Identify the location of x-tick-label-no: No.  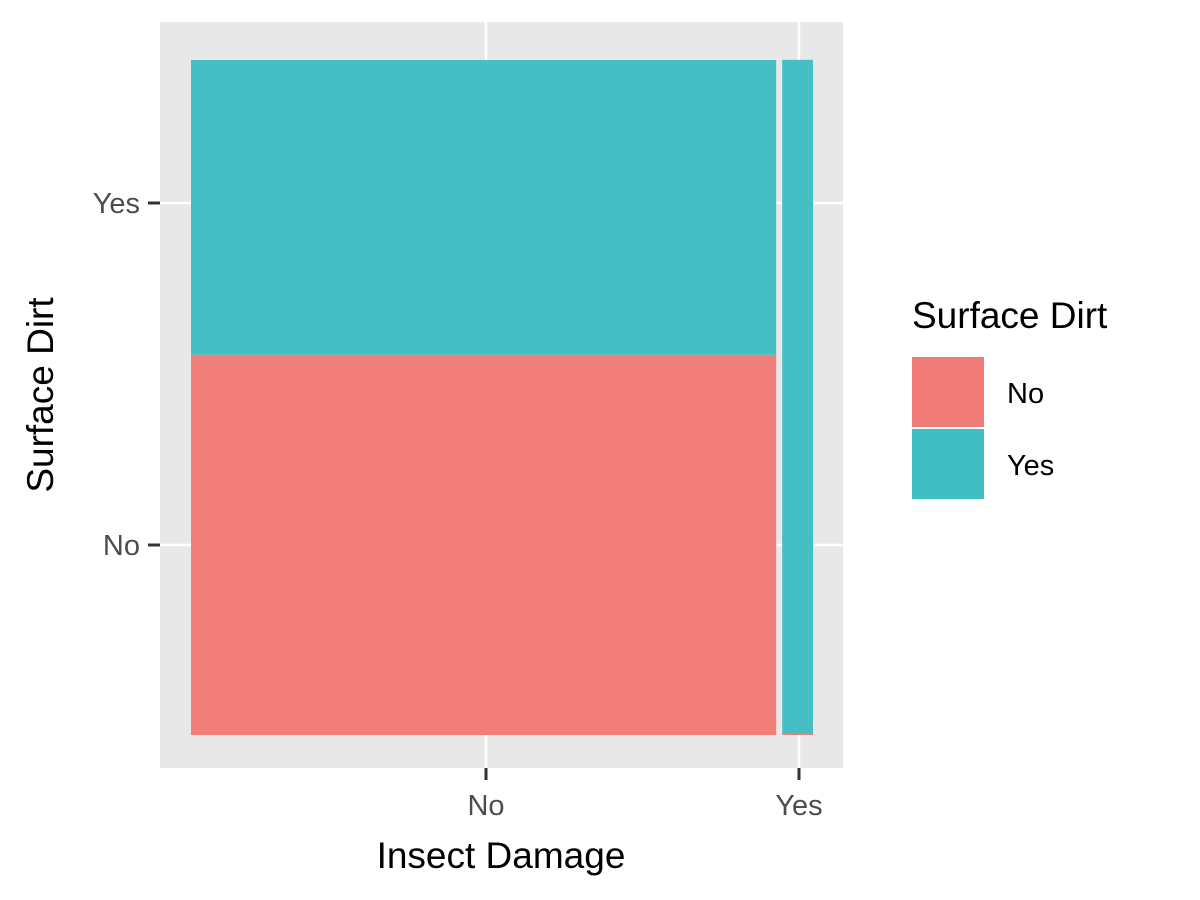
(485, 806).